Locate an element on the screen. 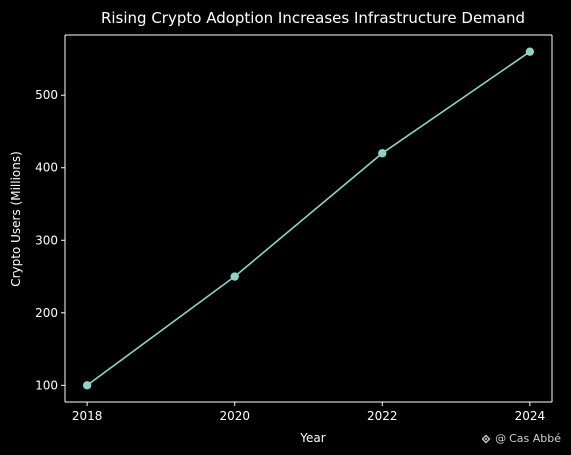 Image resolution: width=571 pixels, height=455 pixels. watermark-handle: @ is located at coordinates (501, 438).